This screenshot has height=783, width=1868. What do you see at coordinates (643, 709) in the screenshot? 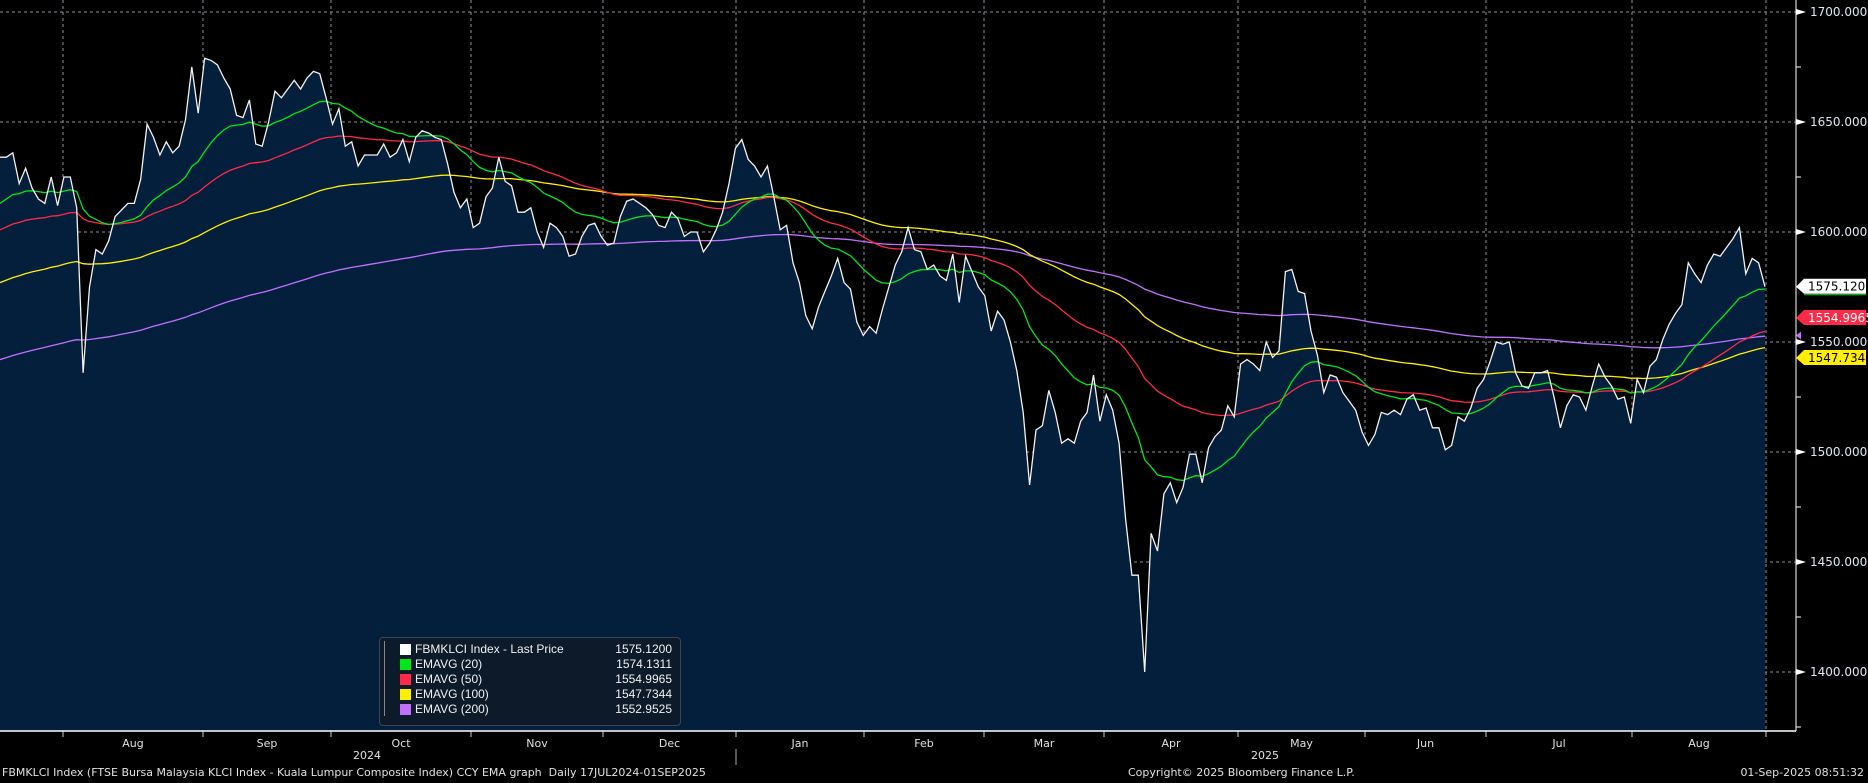
I see `legend-value: 1552.9525` at bounding box center [643, 709].